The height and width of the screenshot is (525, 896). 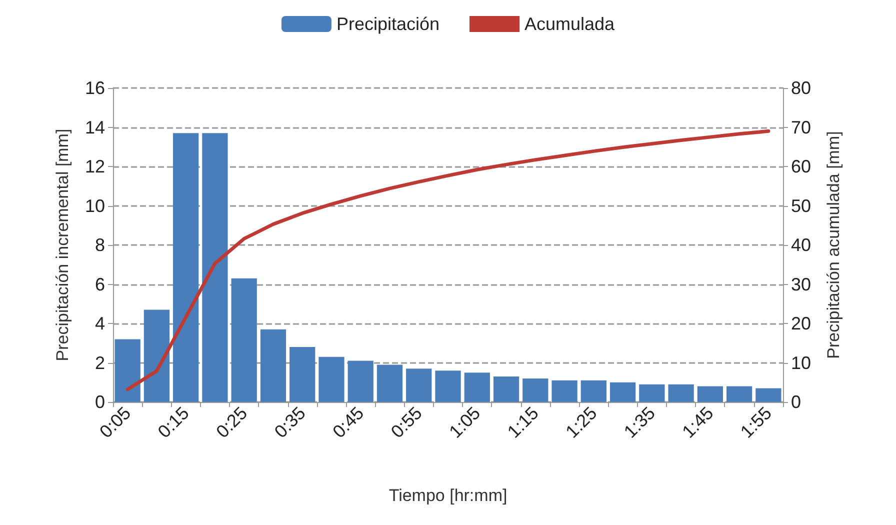 I want to click on y2-tick-label: 10, so click(x=801, y=362).